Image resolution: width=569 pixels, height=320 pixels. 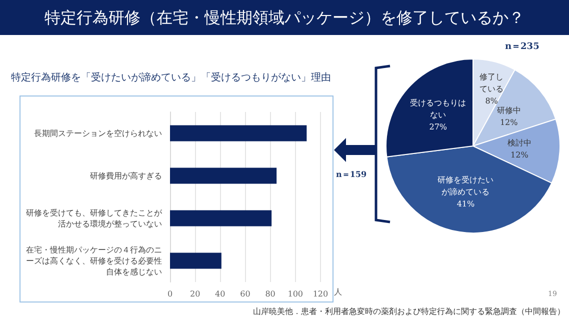 What do you see at coordinates (438, 127) in the screenshot?
I see `data-label: 27%` at bounding box center [438, 127].